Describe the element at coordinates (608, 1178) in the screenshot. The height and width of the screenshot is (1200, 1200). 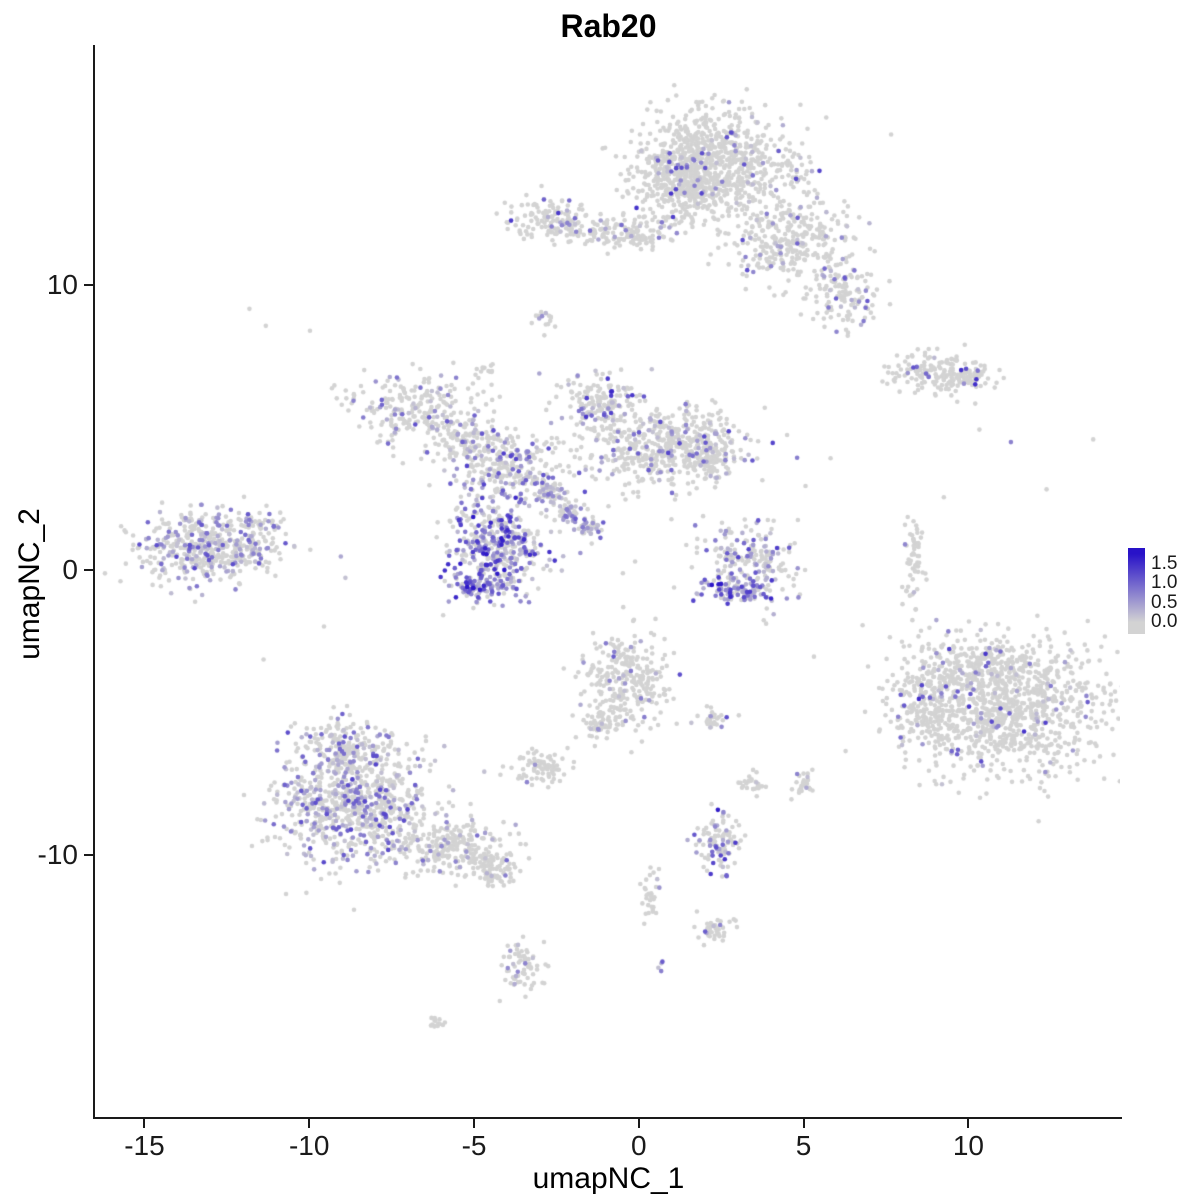
I see `x-axis-label: umapNC_1` at that location.